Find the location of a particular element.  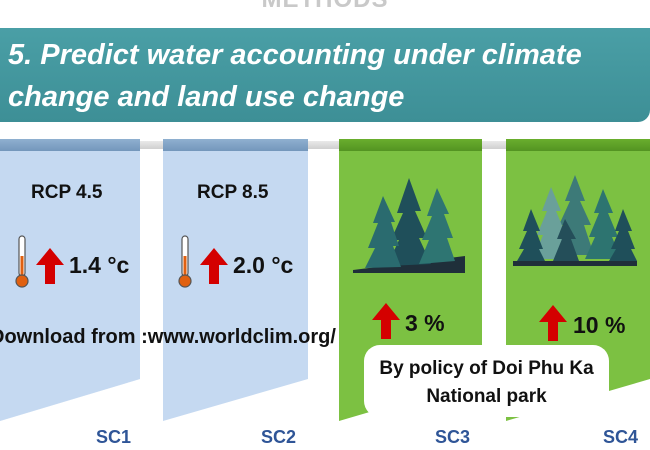

policy-note: By policy of Doi Phu Ka National park is located at coordinates (486, 383).